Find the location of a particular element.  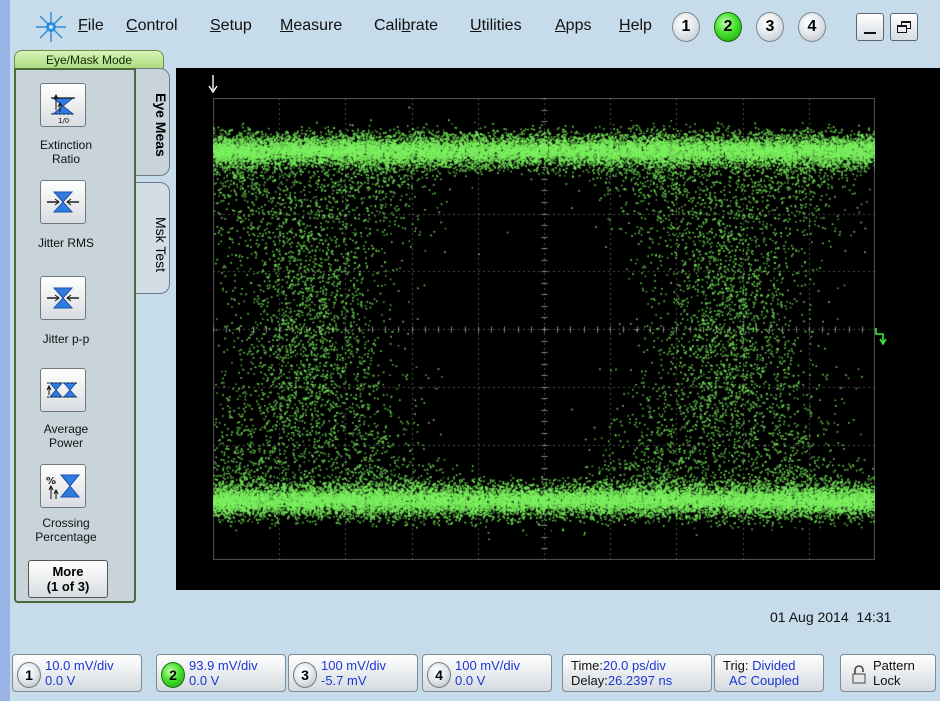

timestamp: 01 Aug 2014 14:31 is located at coordinates (831, 617).